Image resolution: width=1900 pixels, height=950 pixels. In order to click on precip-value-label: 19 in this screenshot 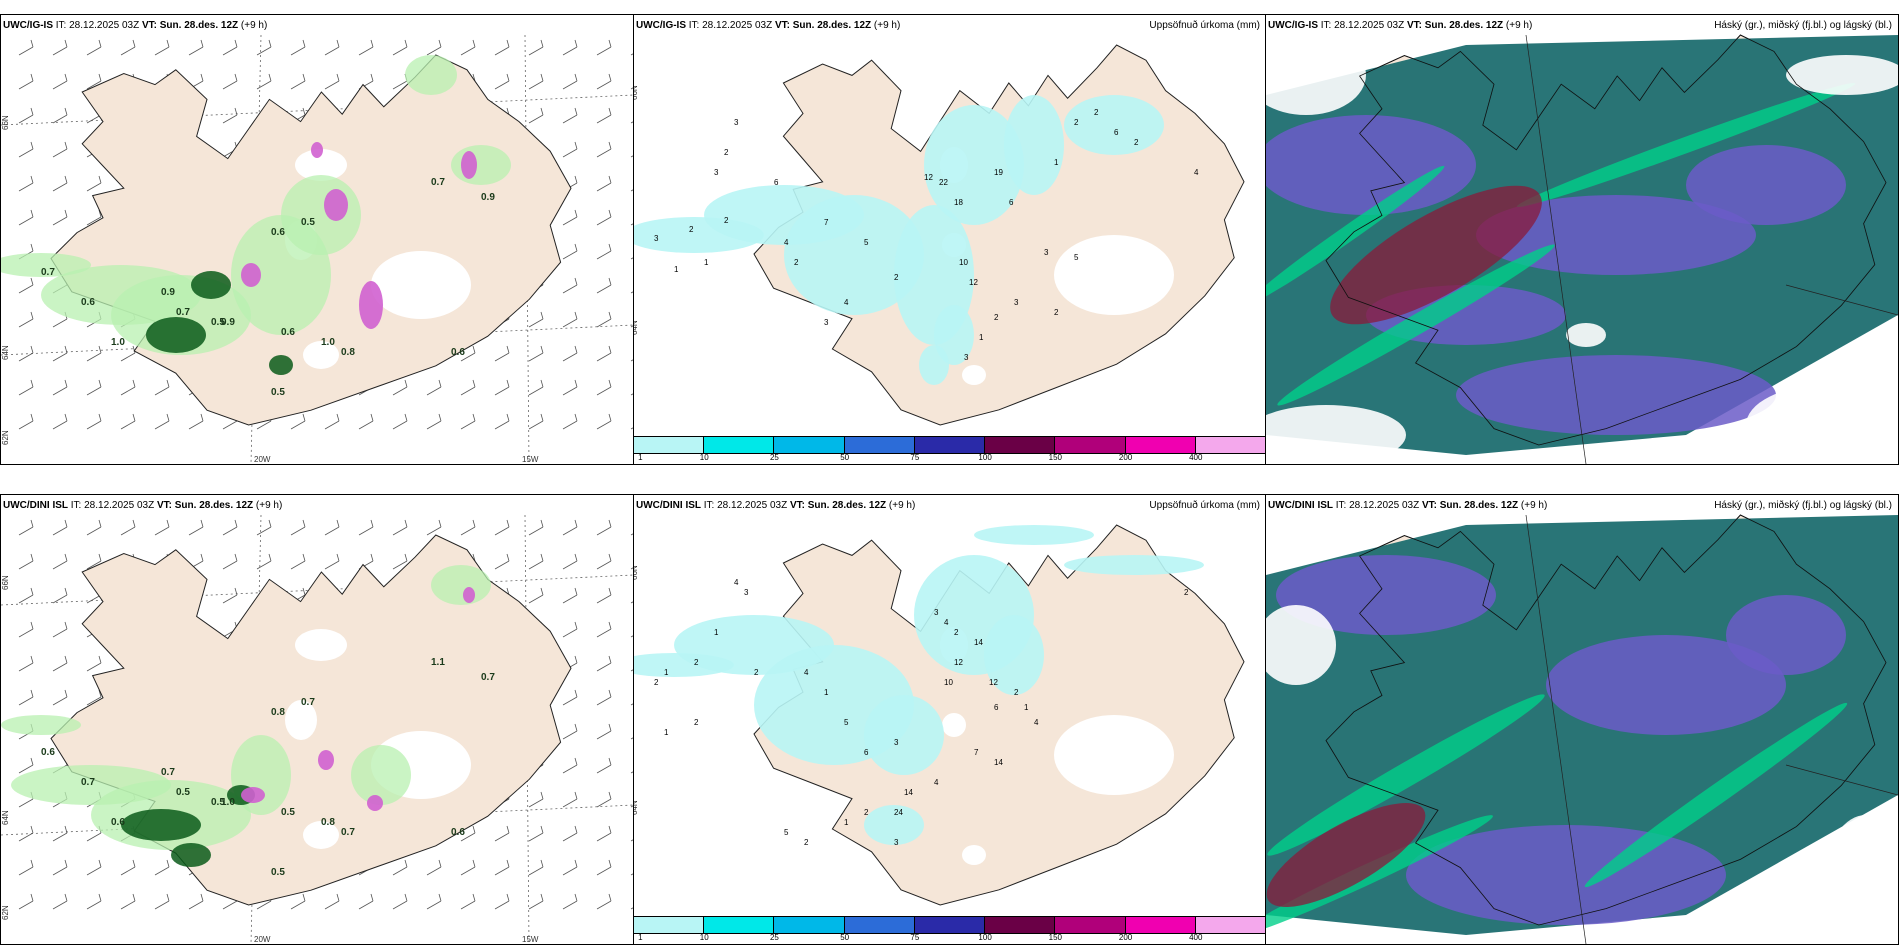, I will do `click(998, 172)`.